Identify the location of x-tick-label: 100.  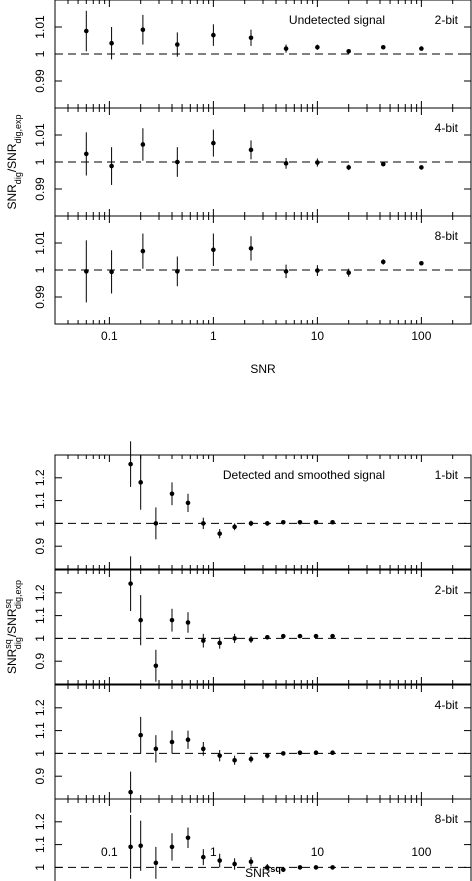
(421, 852).